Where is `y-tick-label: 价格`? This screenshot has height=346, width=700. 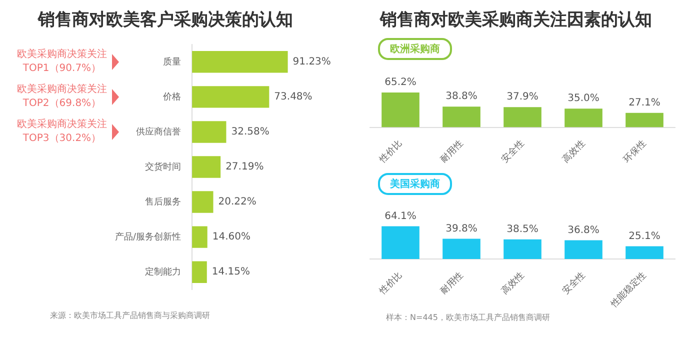 y-tick-label: 价格 is located at coordinates (172, 96).